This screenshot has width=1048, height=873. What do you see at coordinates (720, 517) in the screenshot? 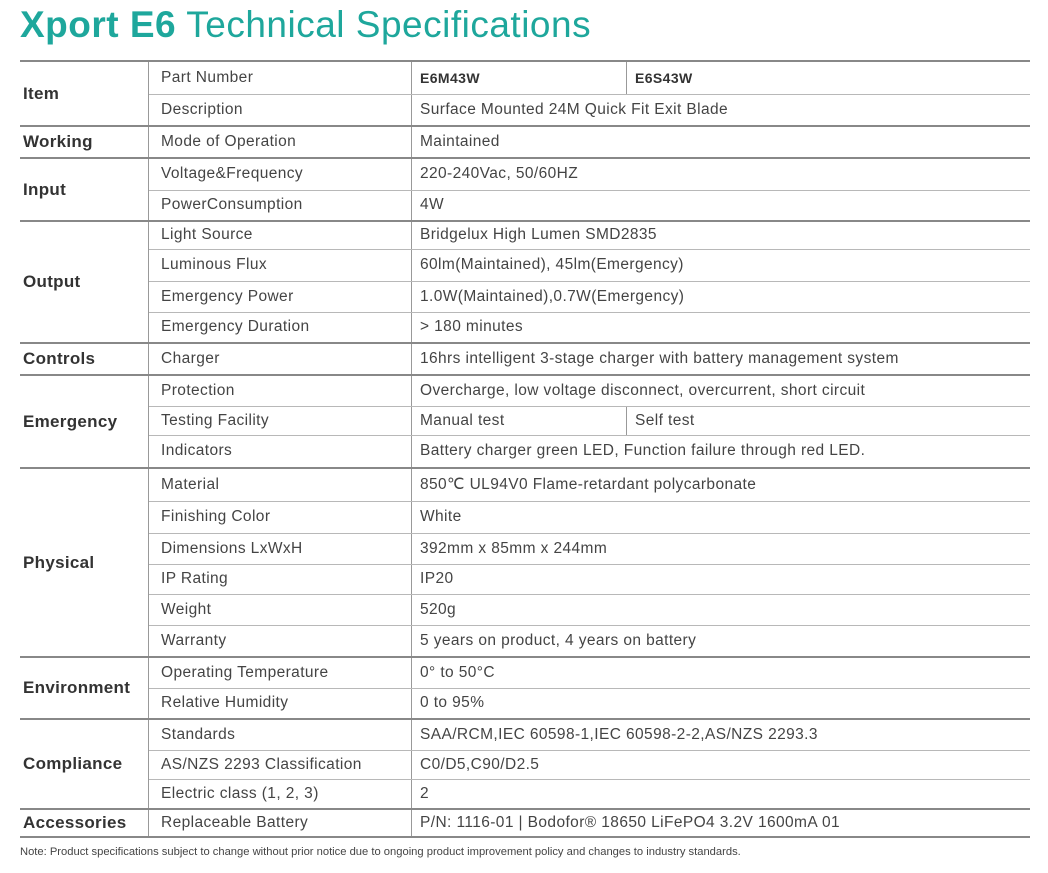
I see `spec-value: White` at bounding box center [720, 517].